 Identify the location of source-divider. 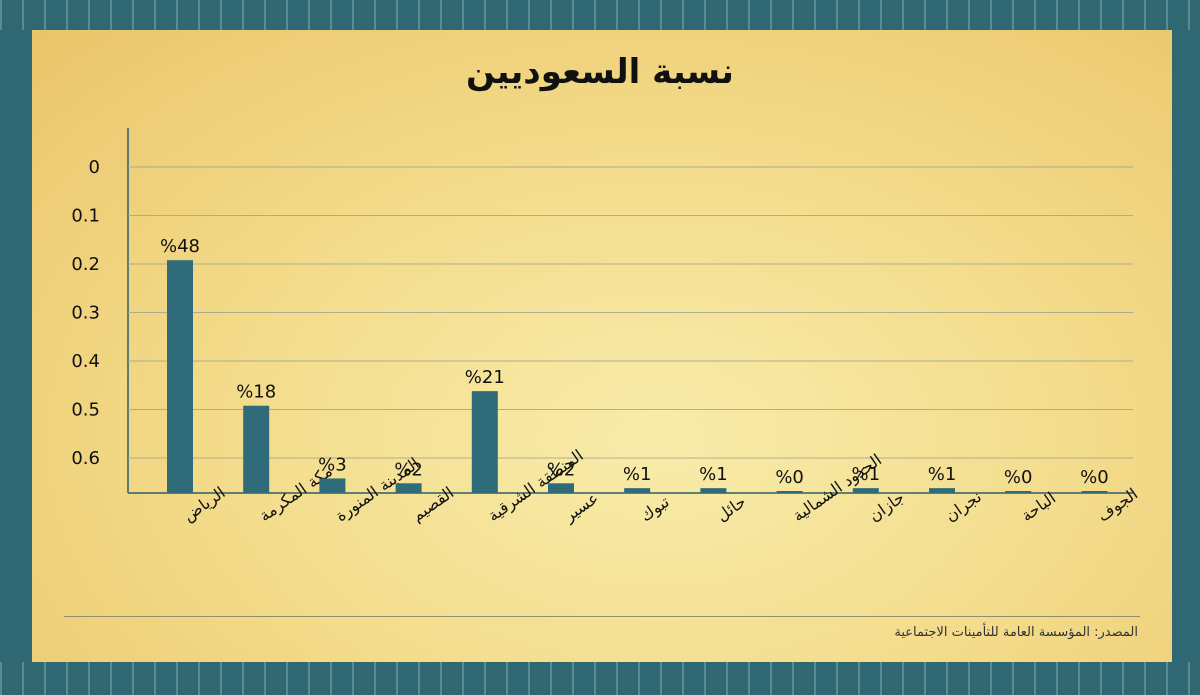
(602, 616).